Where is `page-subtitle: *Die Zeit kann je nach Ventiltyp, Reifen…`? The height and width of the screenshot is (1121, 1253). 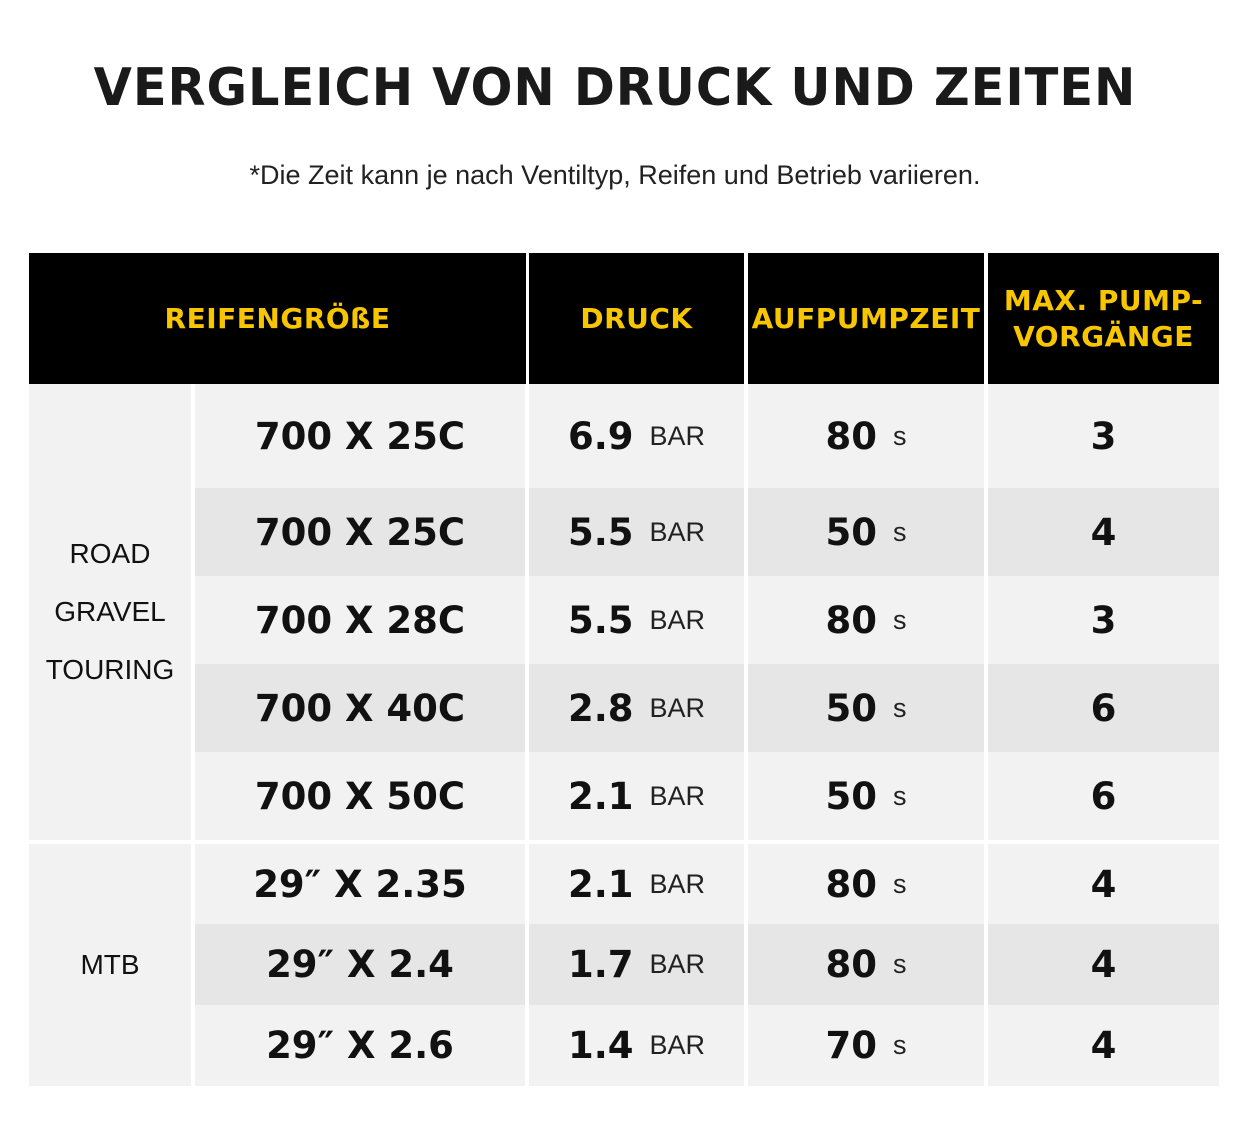 page-subtitle: *Die Zeit kann je nach Ventiltyp, Reifen… is located at coordinates (615, 175).